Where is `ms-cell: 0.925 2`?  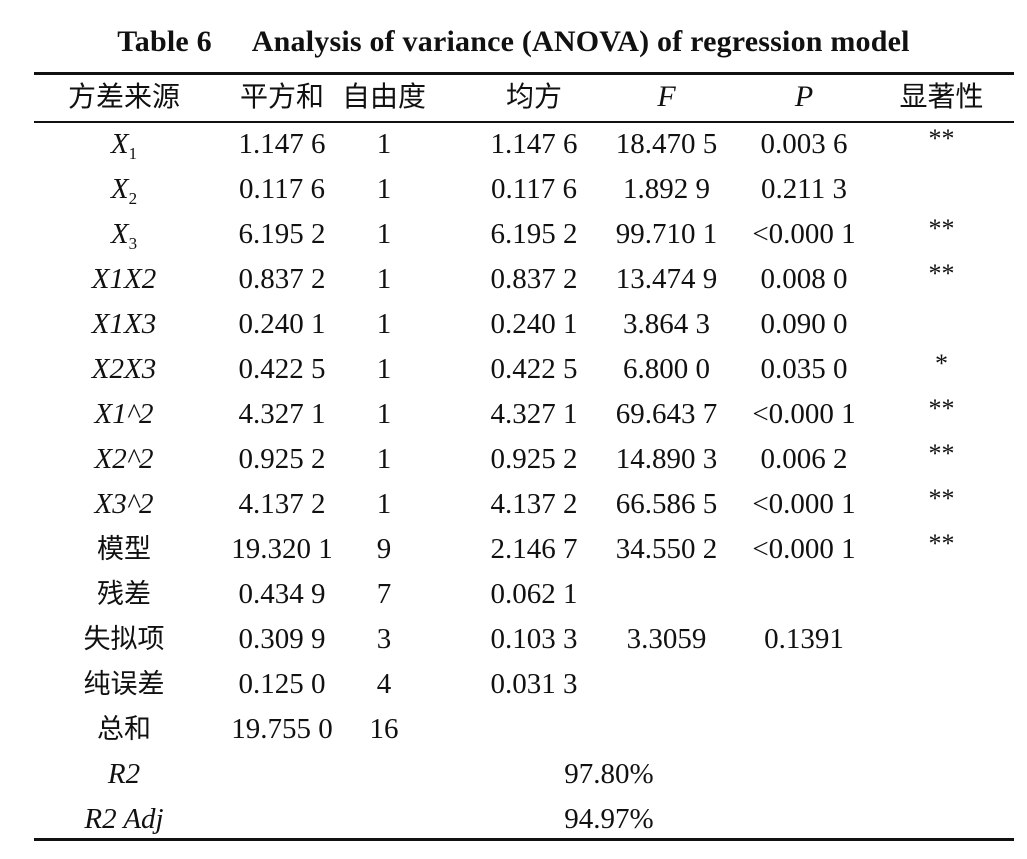
ms-cell: 0.925 2 is located at coordinates (534, 459).